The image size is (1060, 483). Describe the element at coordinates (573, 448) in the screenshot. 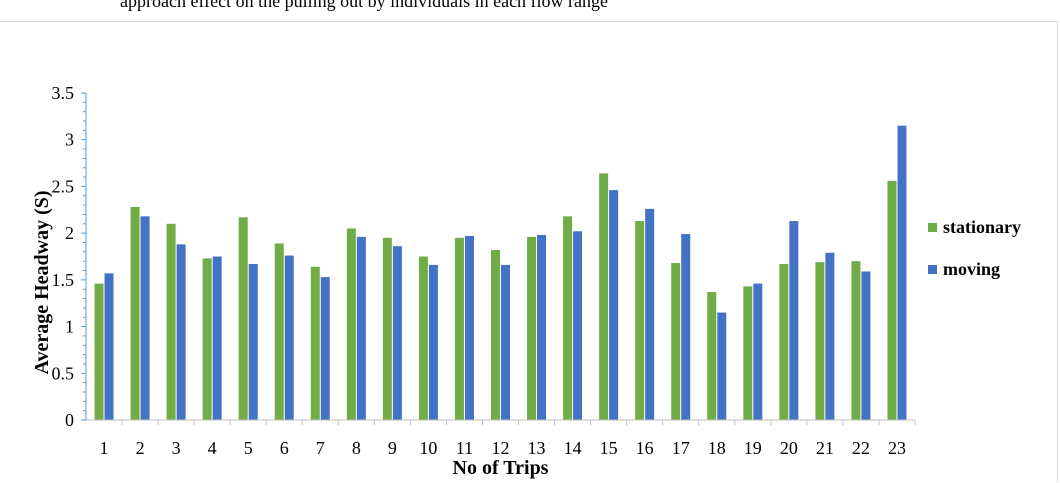

I see `x-tick-label: 14` at that location.